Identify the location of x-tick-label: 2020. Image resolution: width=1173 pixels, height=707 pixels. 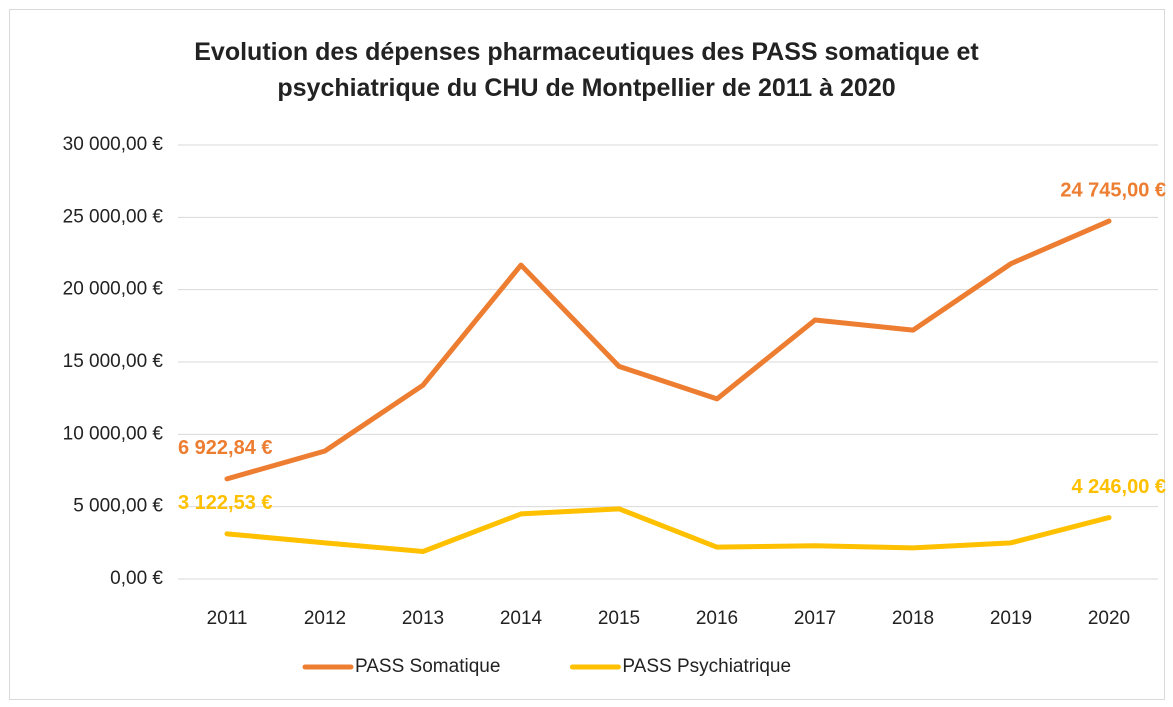
(1109, 618).